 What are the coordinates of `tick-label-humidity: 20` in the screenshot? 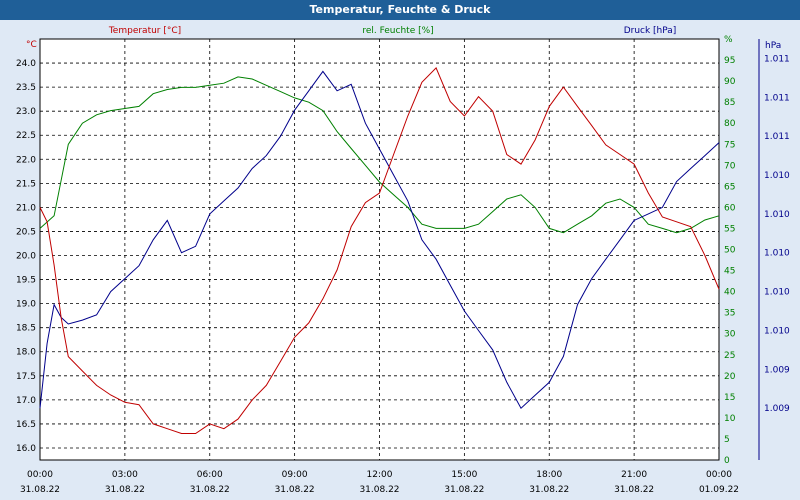 It's located at (730, 377).